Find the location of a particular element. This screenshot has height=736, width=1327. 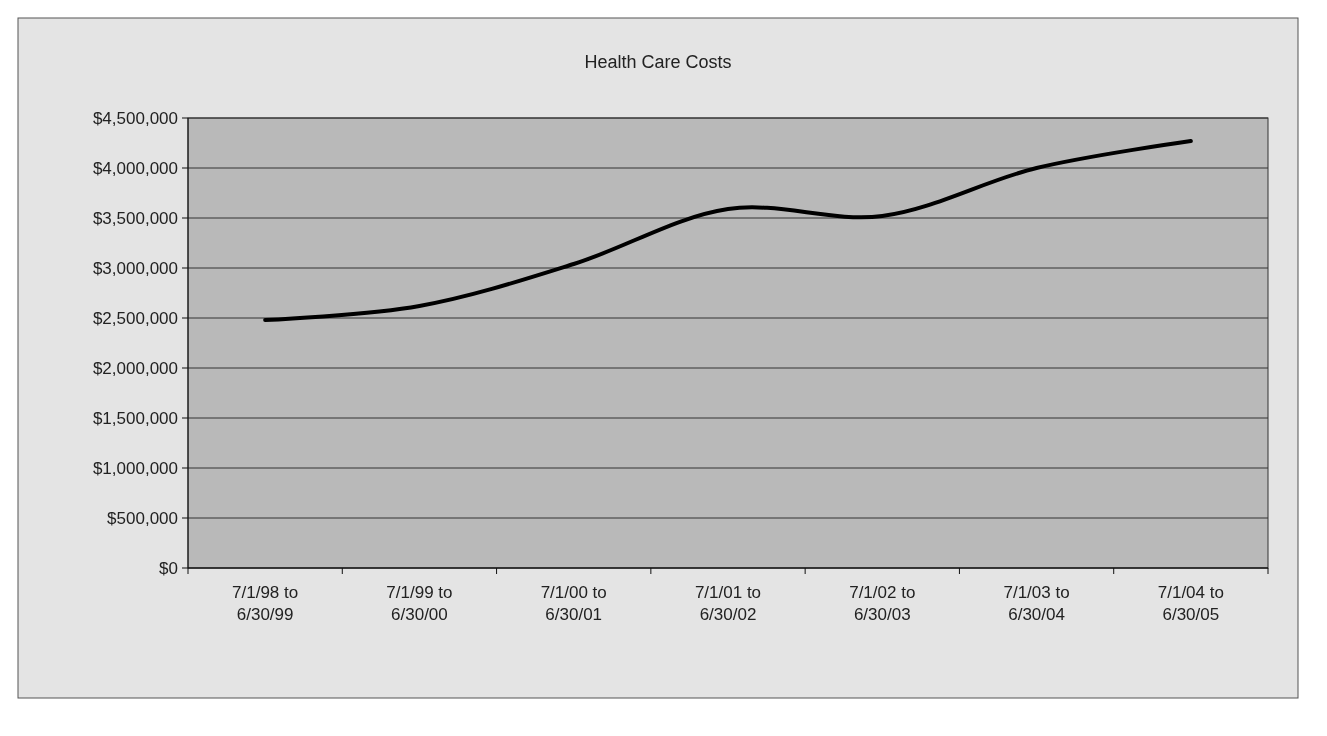

y-tick-label: $1,500,000 is located at coordinates (135, 418).